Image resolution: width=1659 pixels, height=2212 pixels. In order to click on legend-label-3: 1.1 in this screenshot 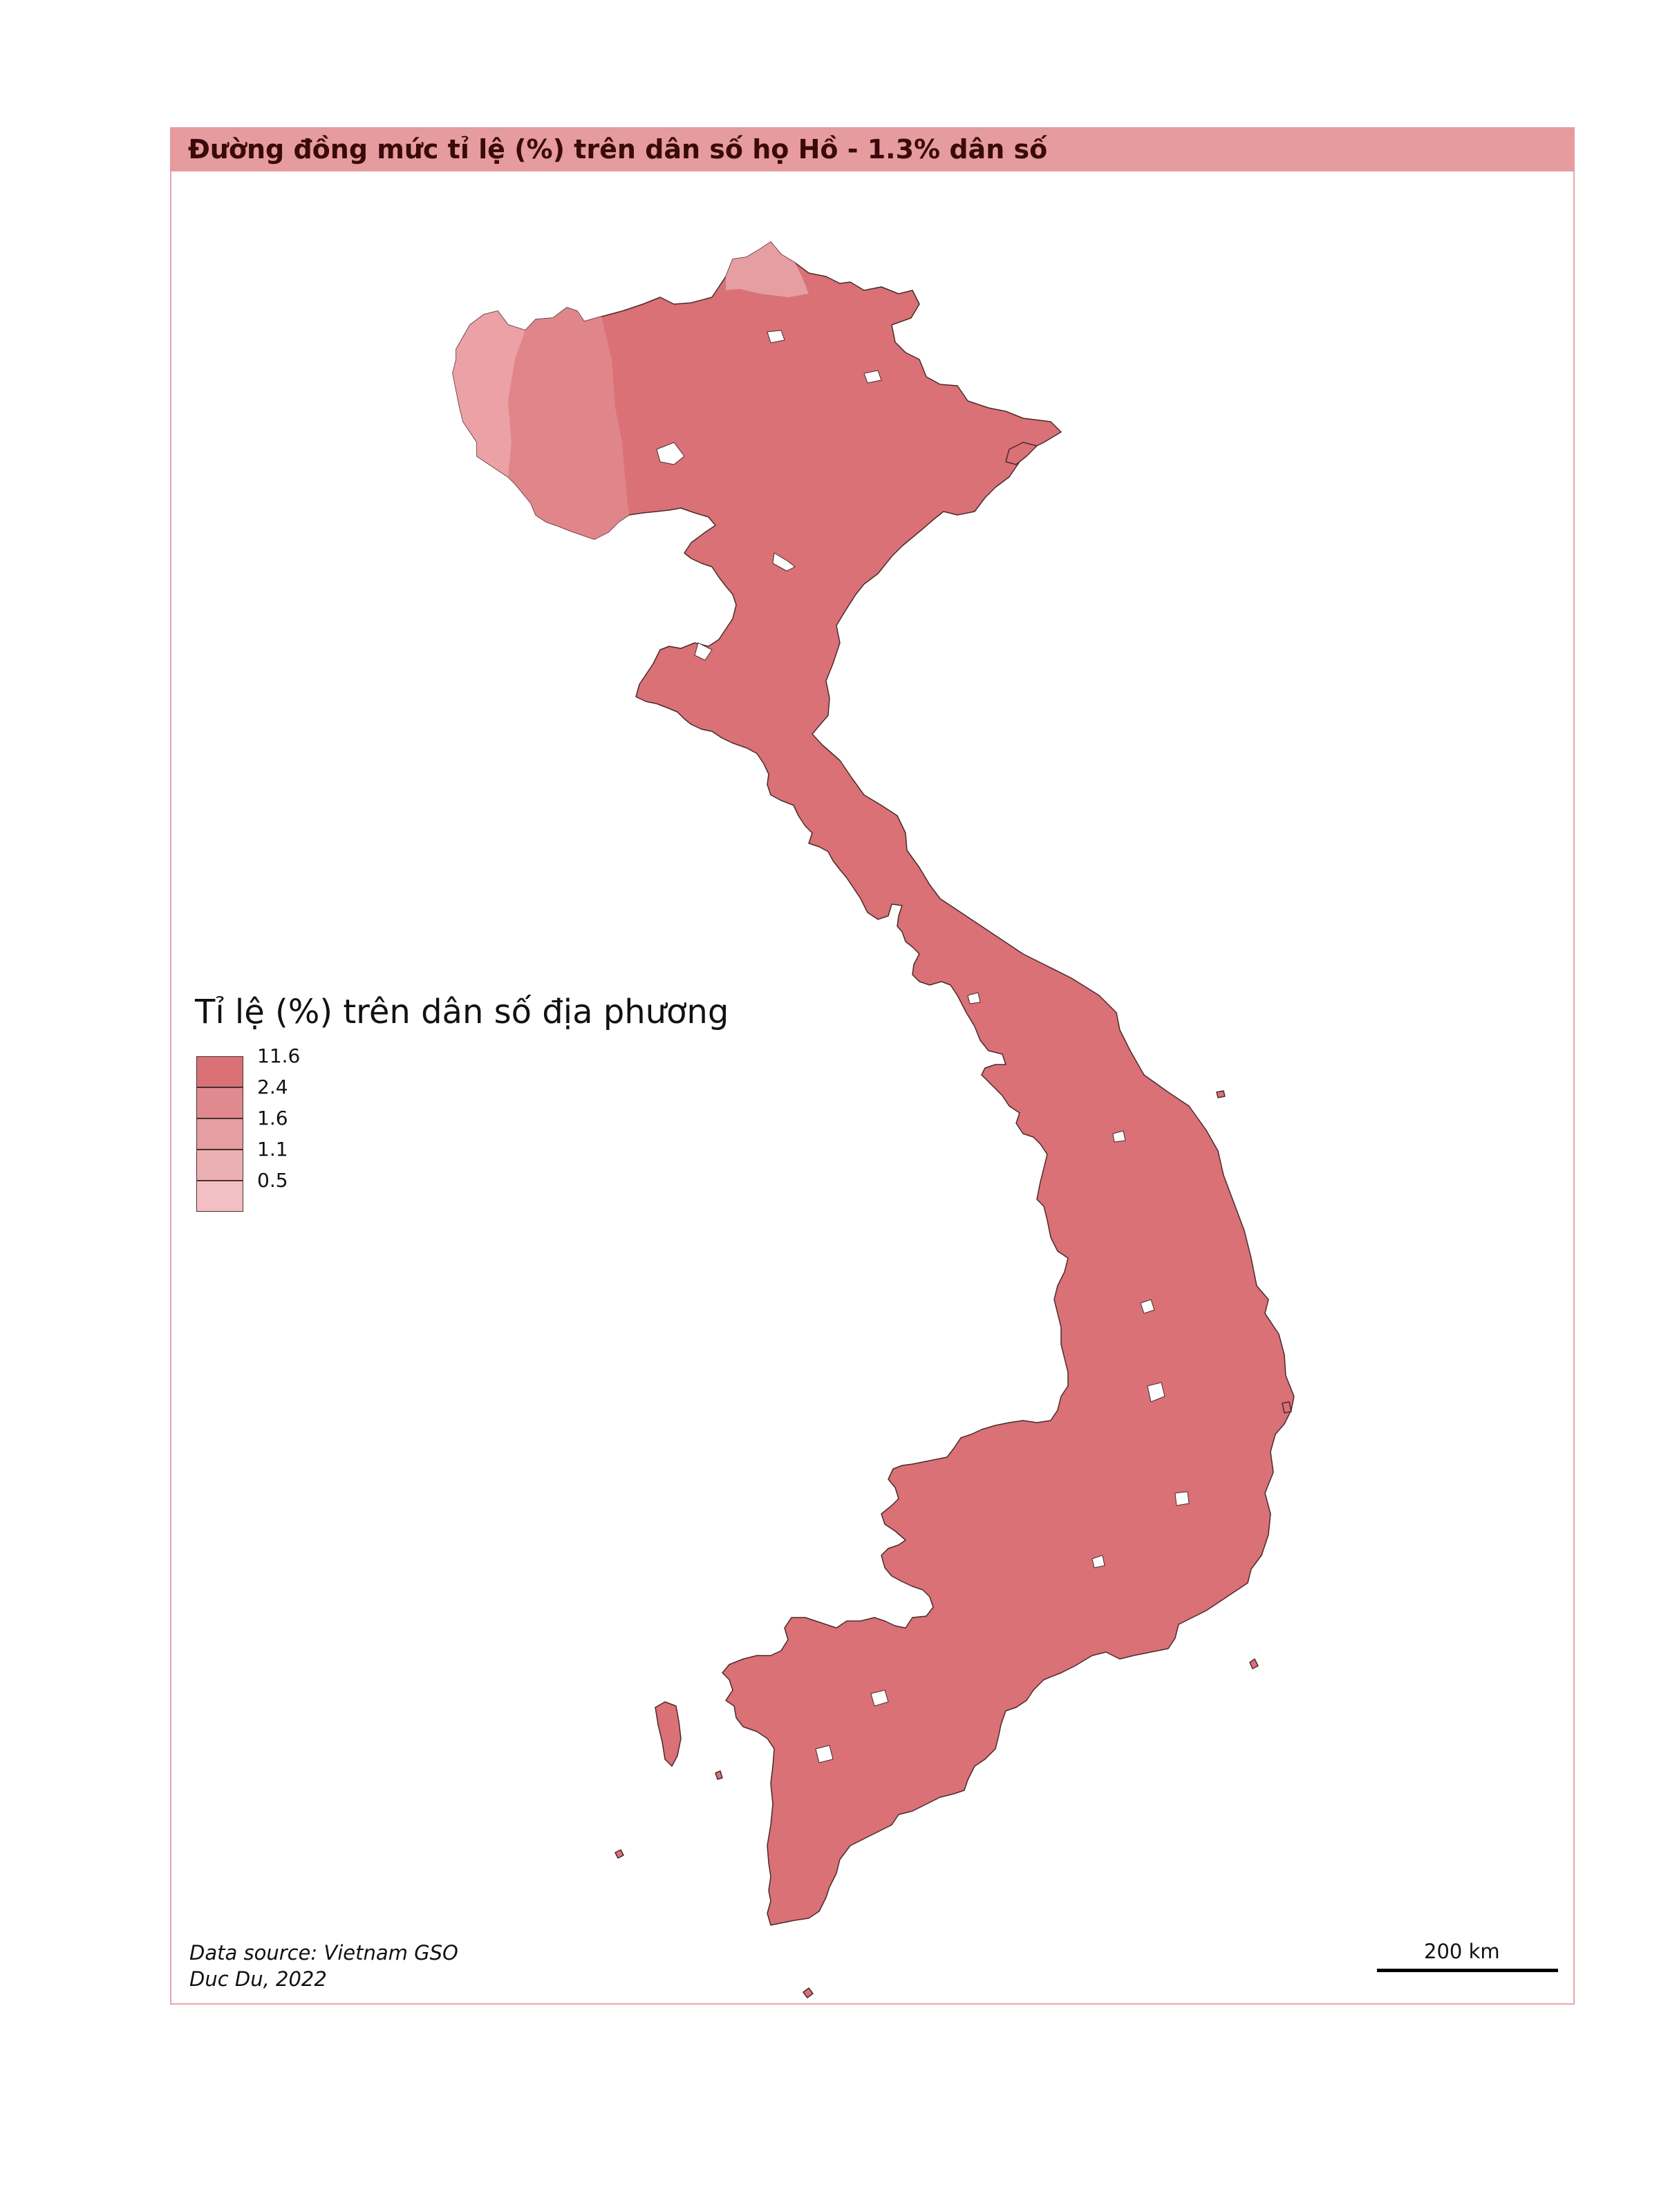, I will do `click(272, 1149)`.